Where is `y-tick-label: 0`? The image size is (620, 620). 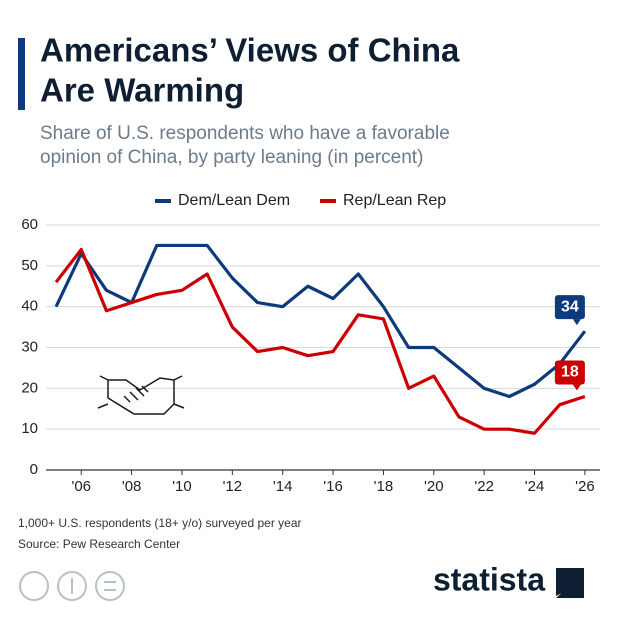
y-tick-label: 0 is located at coordinates (34, 469).